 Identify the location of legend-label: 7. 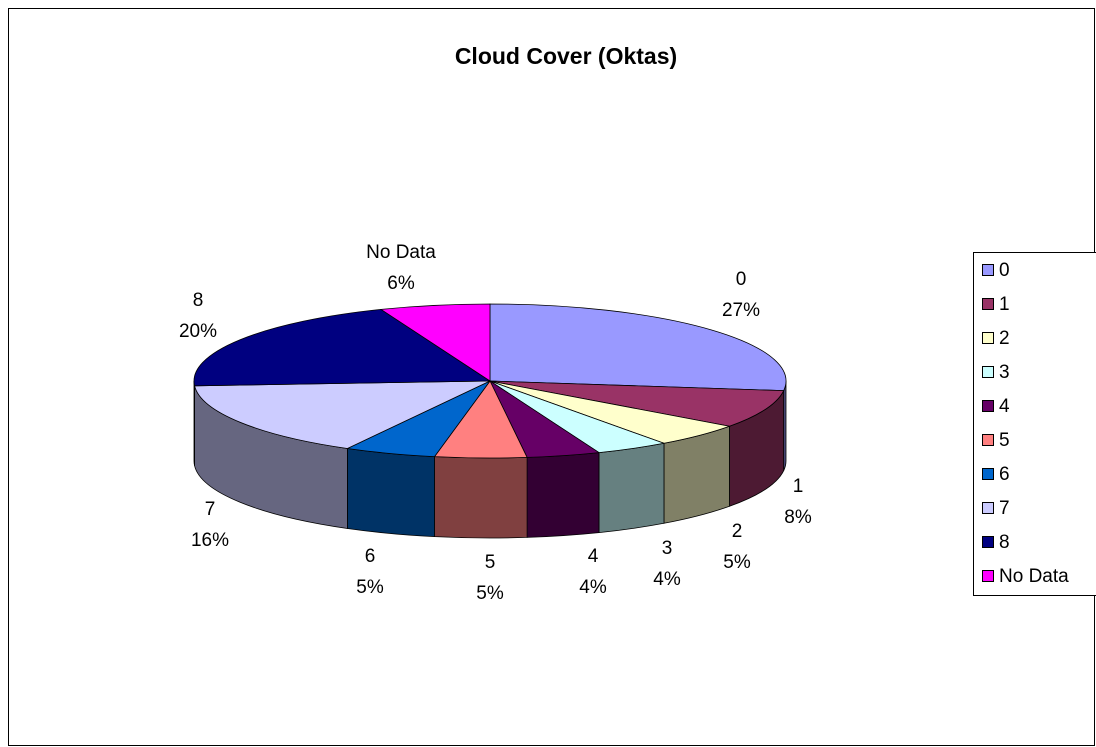
(1004, 508).